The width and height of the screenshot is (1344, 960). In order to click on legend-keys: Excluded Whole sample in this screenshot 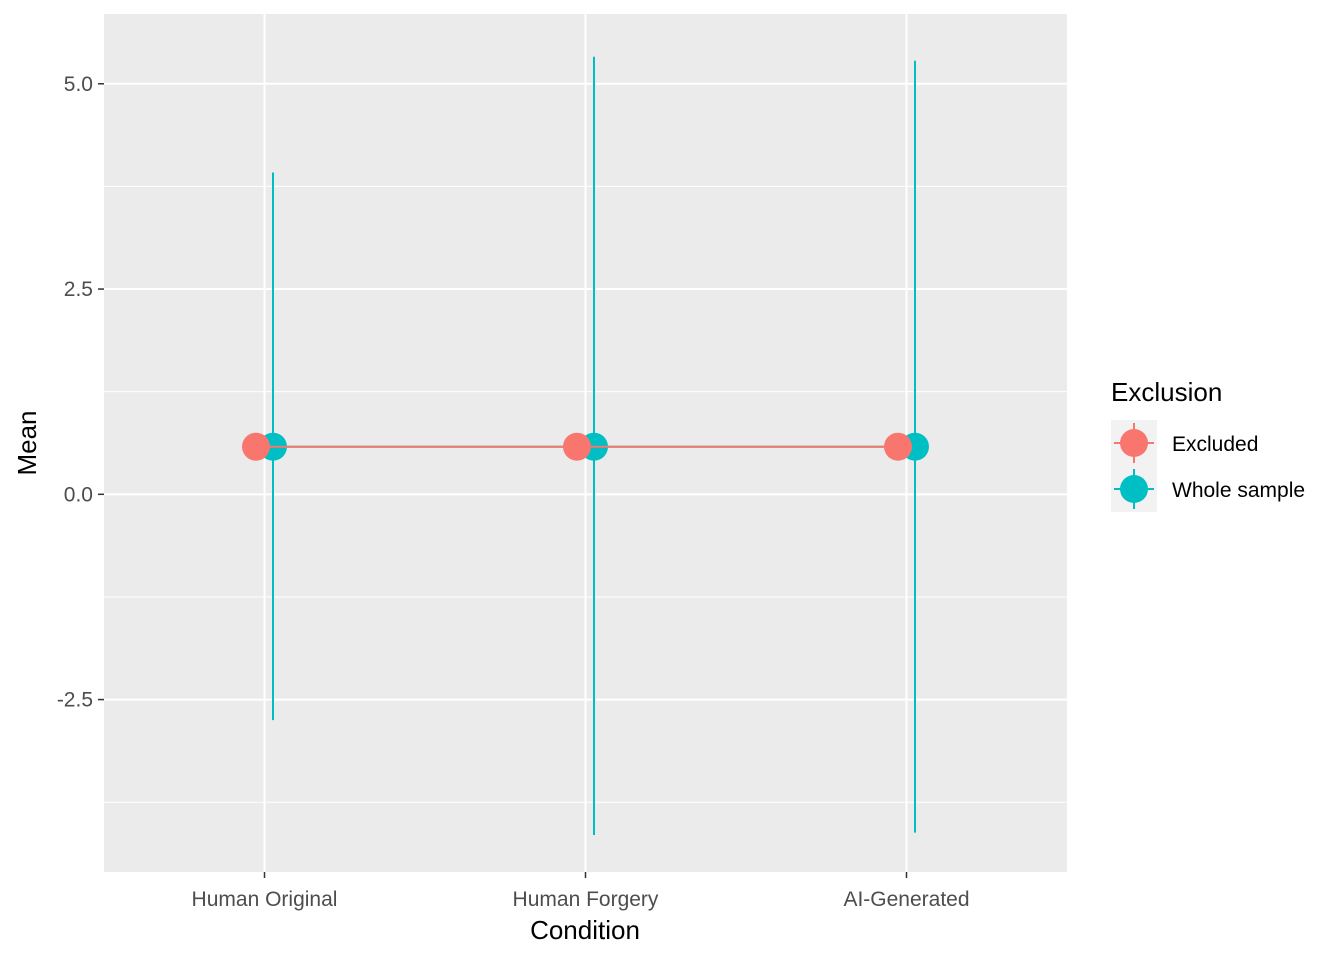, I will do `click(1208, 466)`.